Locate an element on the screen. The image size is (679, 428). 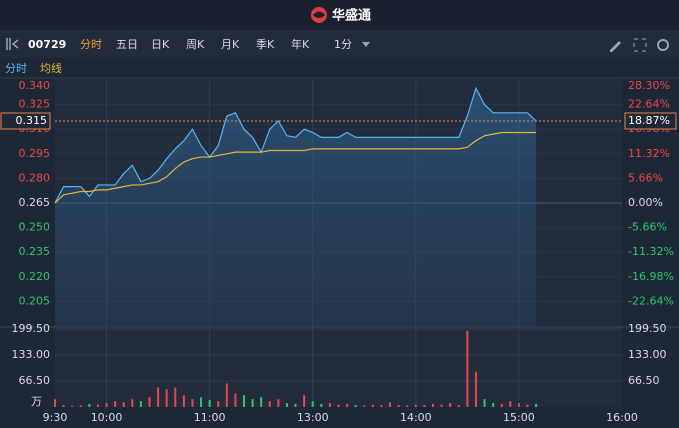
x-tick-label: 13:00 is located at coordinates (313, 417).